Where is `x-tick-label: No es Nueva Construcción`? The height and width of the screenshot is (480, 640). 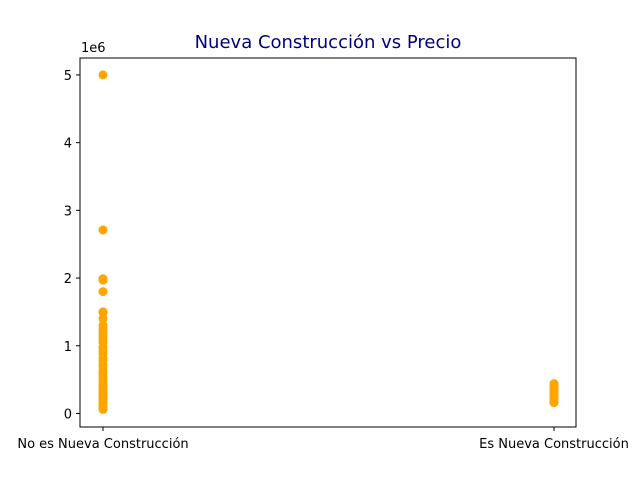 x-tick-label: No es Nueva Construcción is located at coordinates (102, 444).